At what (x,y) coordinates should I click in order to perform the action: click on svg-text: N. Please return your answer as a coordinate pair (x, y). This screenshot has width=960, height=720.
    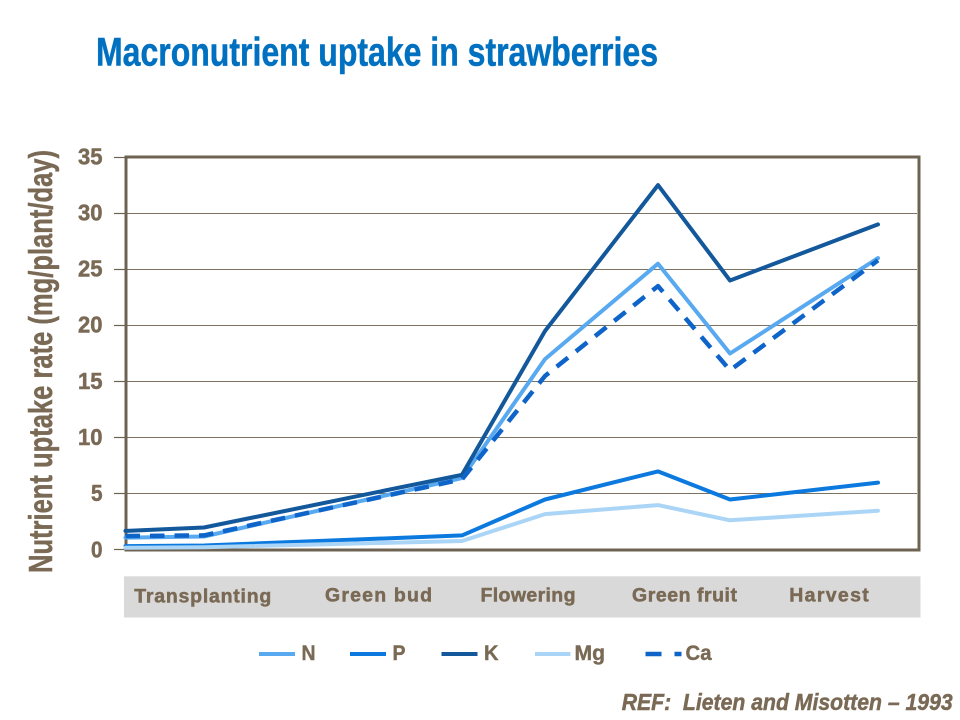
    Looking at the image, I should click on (309, 653).